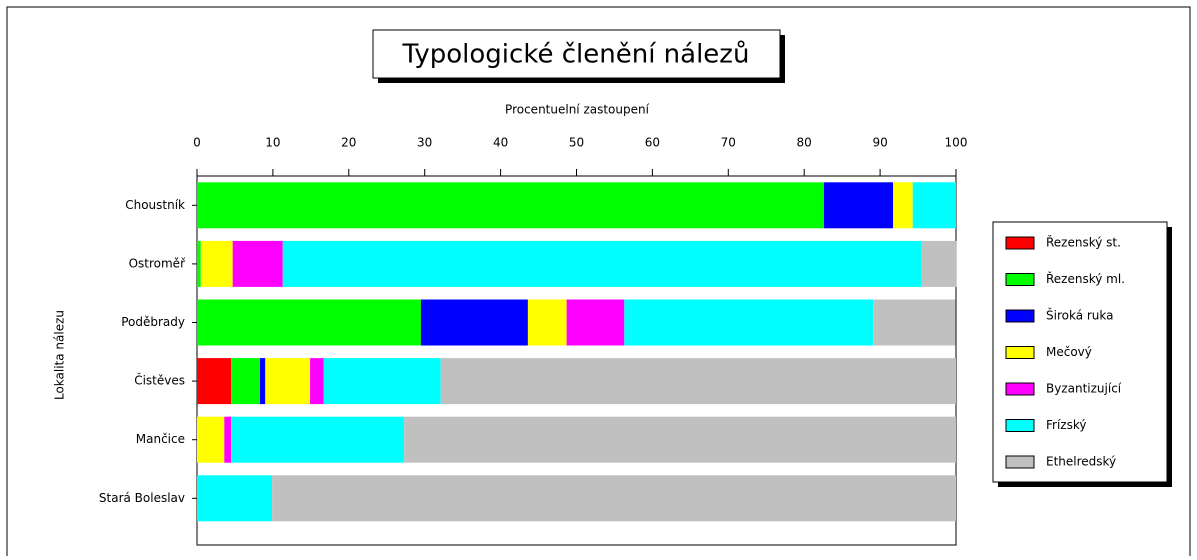 The image size is (1197, 560). I want to click on y-tick-label: Mančice, so click(160, 439).